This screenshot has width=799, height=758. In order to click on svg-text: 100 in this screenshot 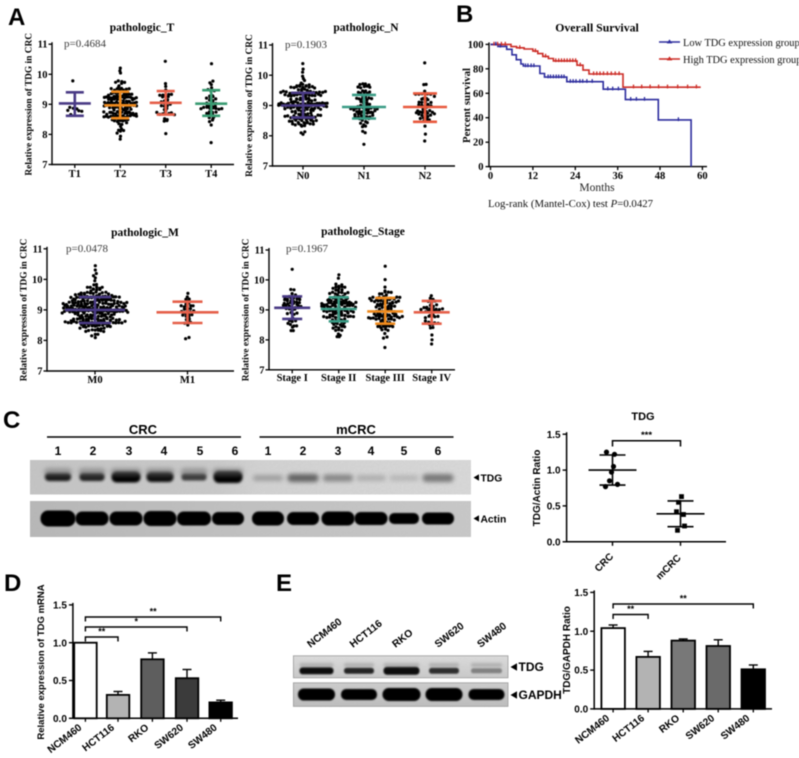, I will do `click(476, 45)`.